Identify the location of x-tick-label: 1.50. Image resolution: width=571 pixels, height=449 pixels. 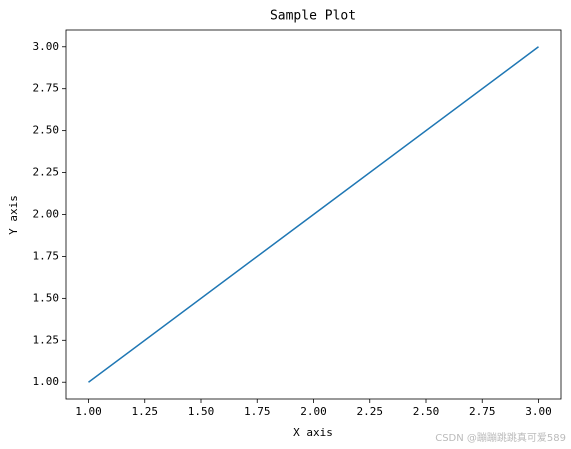
(201, 411).